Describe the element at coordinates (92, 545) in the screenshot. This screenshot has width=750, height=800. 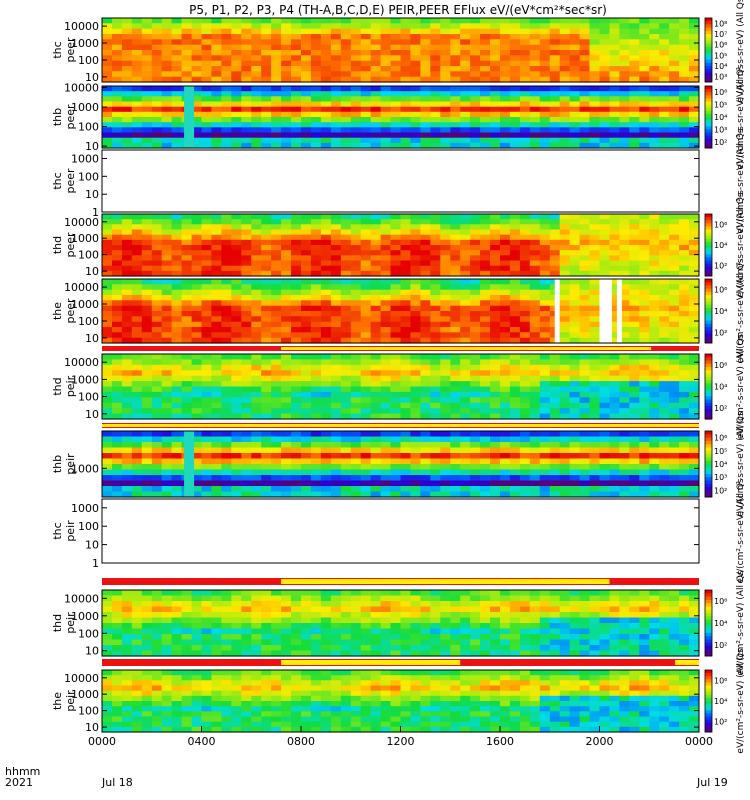
I see `y-tick-label: 10` at that location.